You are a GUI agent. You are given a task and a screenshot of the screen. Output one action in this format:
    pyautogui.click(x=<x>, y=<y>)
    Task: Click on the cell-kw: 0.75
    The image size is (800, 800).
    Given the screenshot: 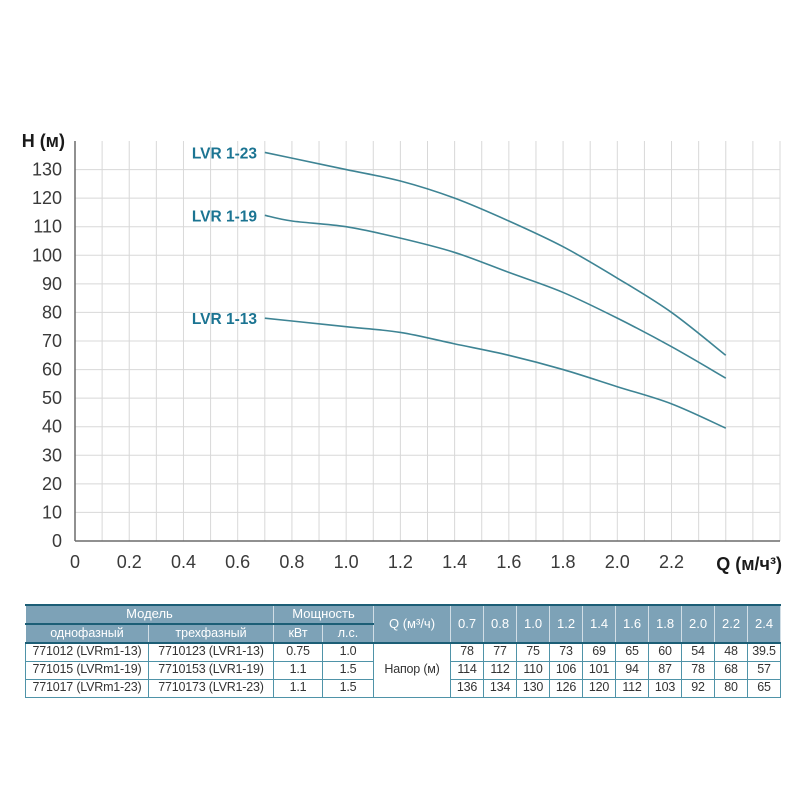 What is the action you would take?
    pyautogui.click(x=298, y=652)
    